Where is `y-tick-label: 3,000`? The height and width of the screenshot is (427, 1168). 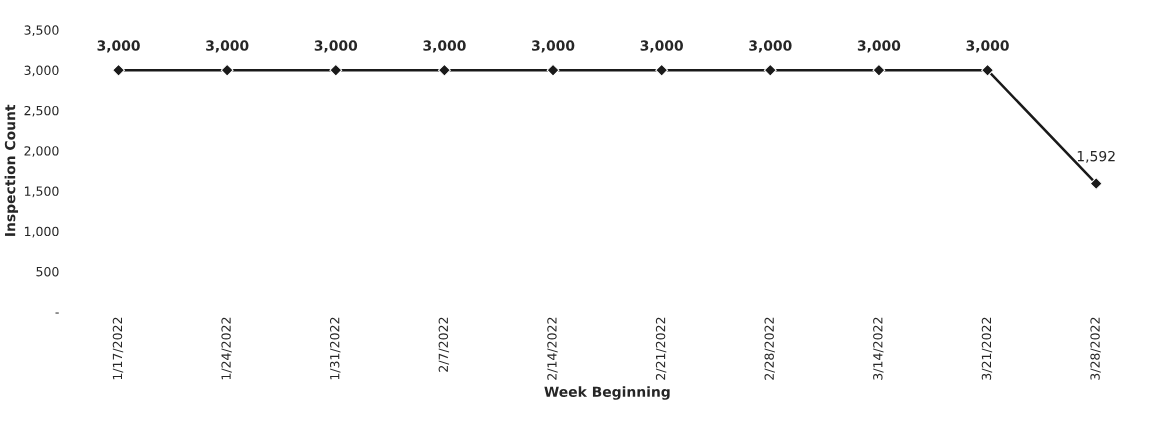 y-tick-label: 3,000 is located at coordinates (41, 71).